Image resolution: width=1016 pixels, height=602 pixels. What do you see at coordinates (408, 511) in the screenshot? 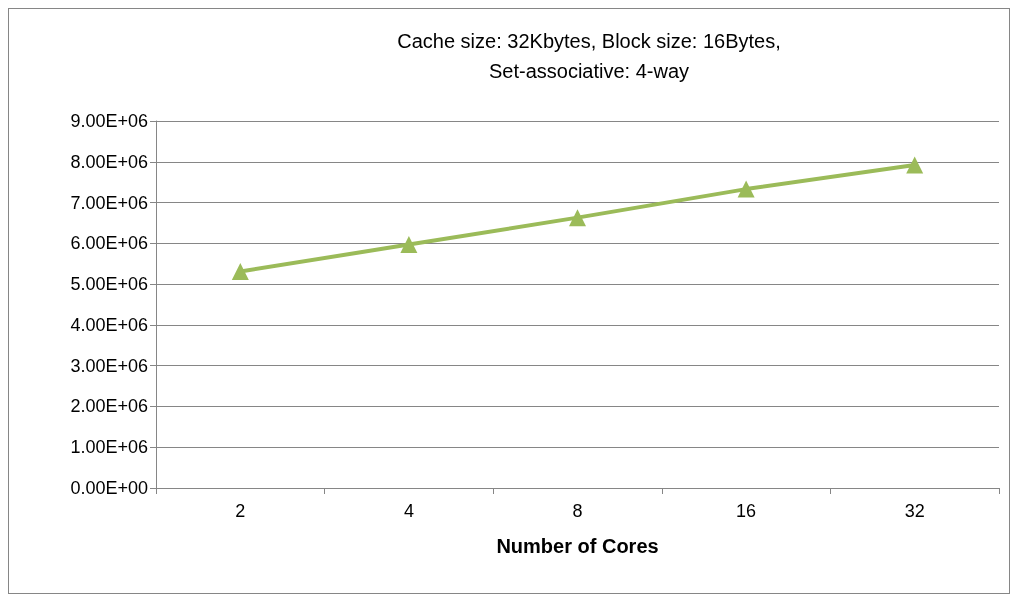
I see `x-tick-label: 4` at bounding box center [408, 511].